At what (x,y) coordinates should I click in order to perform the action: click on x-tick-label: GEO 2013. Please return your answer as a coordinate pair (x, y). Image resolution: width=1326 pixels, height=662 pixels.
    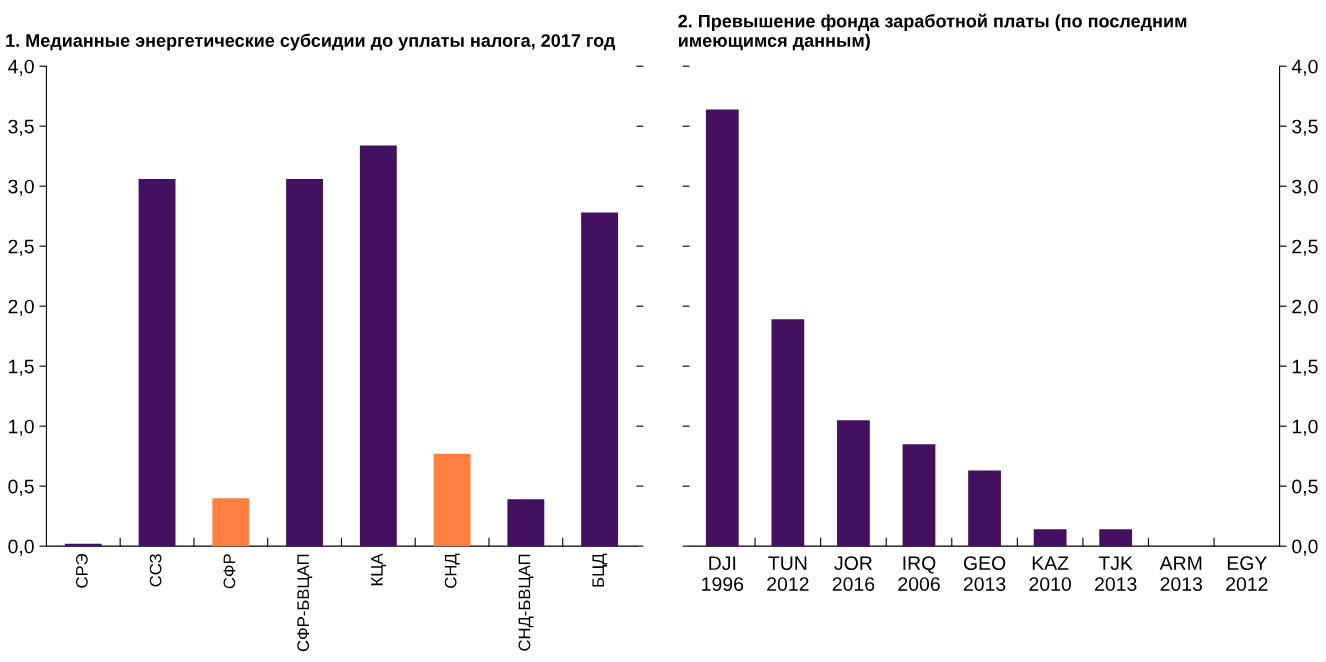
    Looking at the image, I should click on (984, 573).